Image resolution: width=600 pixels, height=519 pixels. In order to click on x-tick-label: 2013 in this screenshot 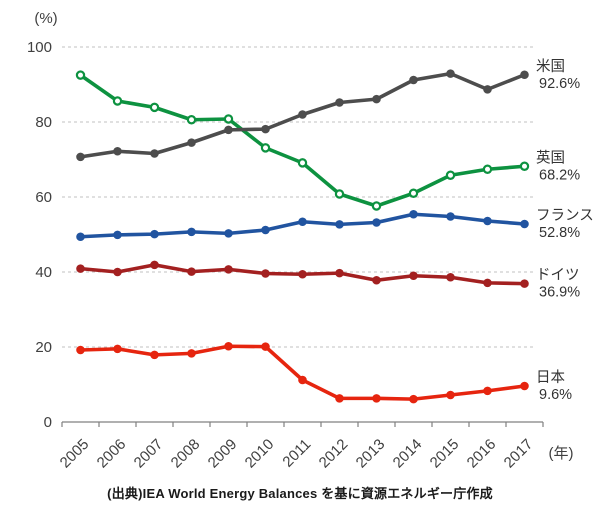, I will do `click(371, 454)`.